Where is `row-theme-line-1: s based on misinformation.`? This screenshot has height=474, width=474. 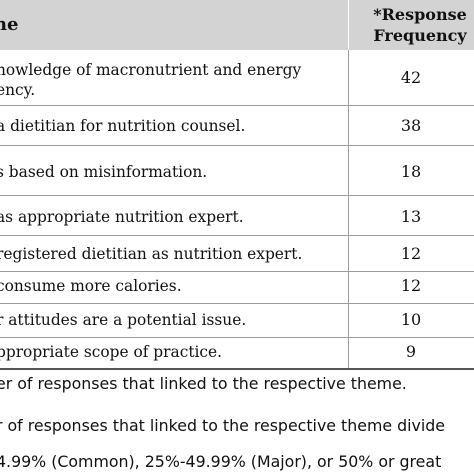 row-theme-line-1: s based on misinformation. is located at coordinates (104, 172).